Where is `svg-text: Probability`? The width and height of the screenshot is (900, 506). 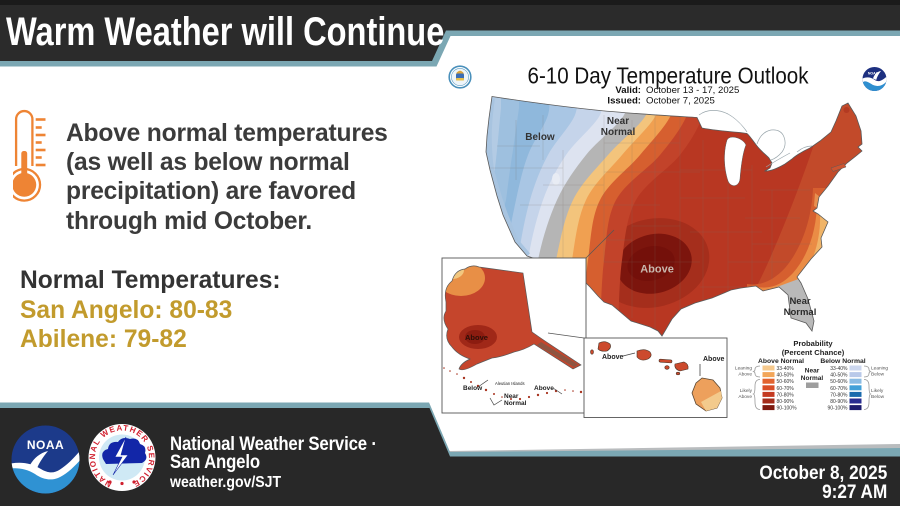
svg-text: Probability is located at coordinates (813, 343).